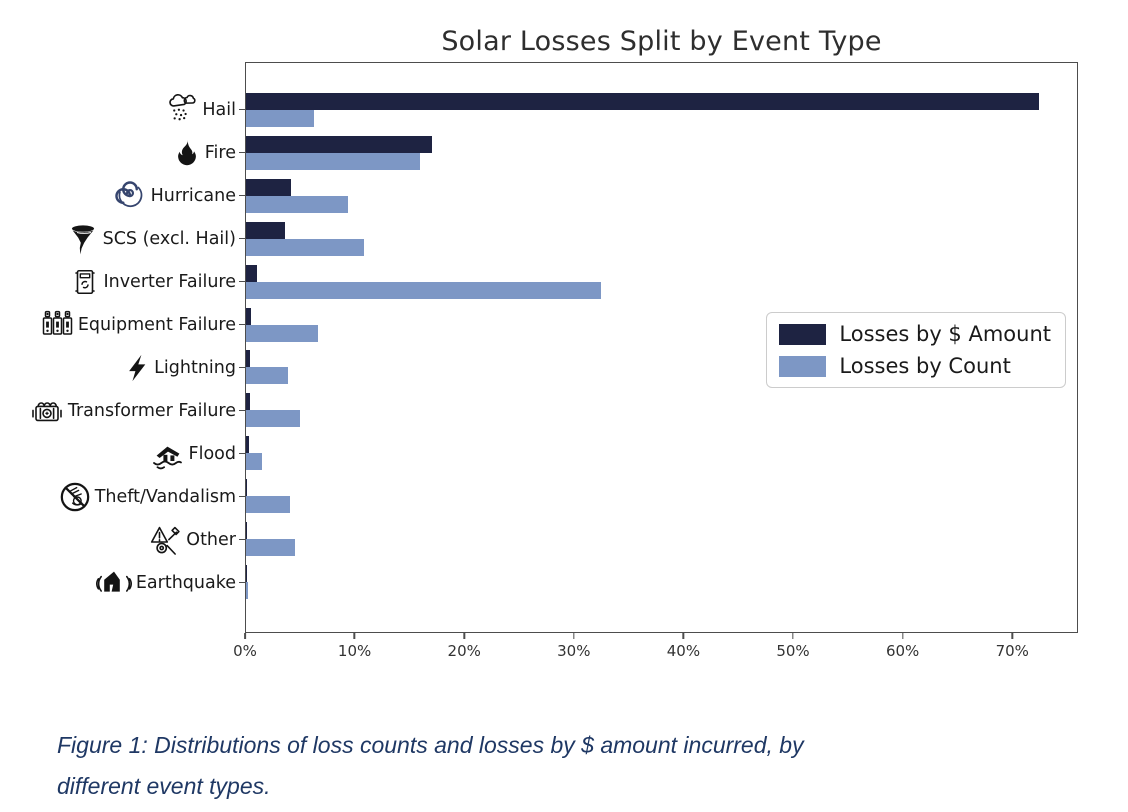 Image resolution: width=1128 pixels, height=812 pixels. Describe the element at coordinates (169, 238) in the screenshot. I see `category-label: SCS (excl. Hail)` at that location.